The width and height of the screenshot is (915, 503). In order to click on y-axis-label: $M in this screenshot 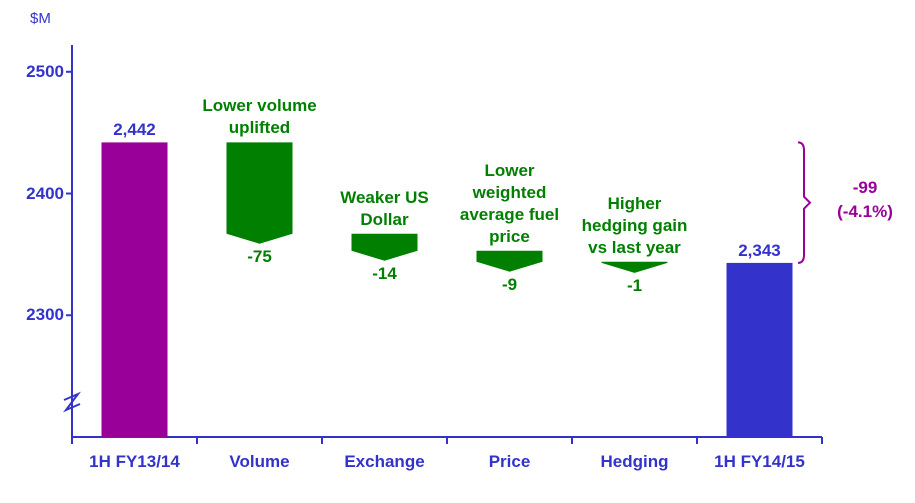, I will do `click(40, 18)`.